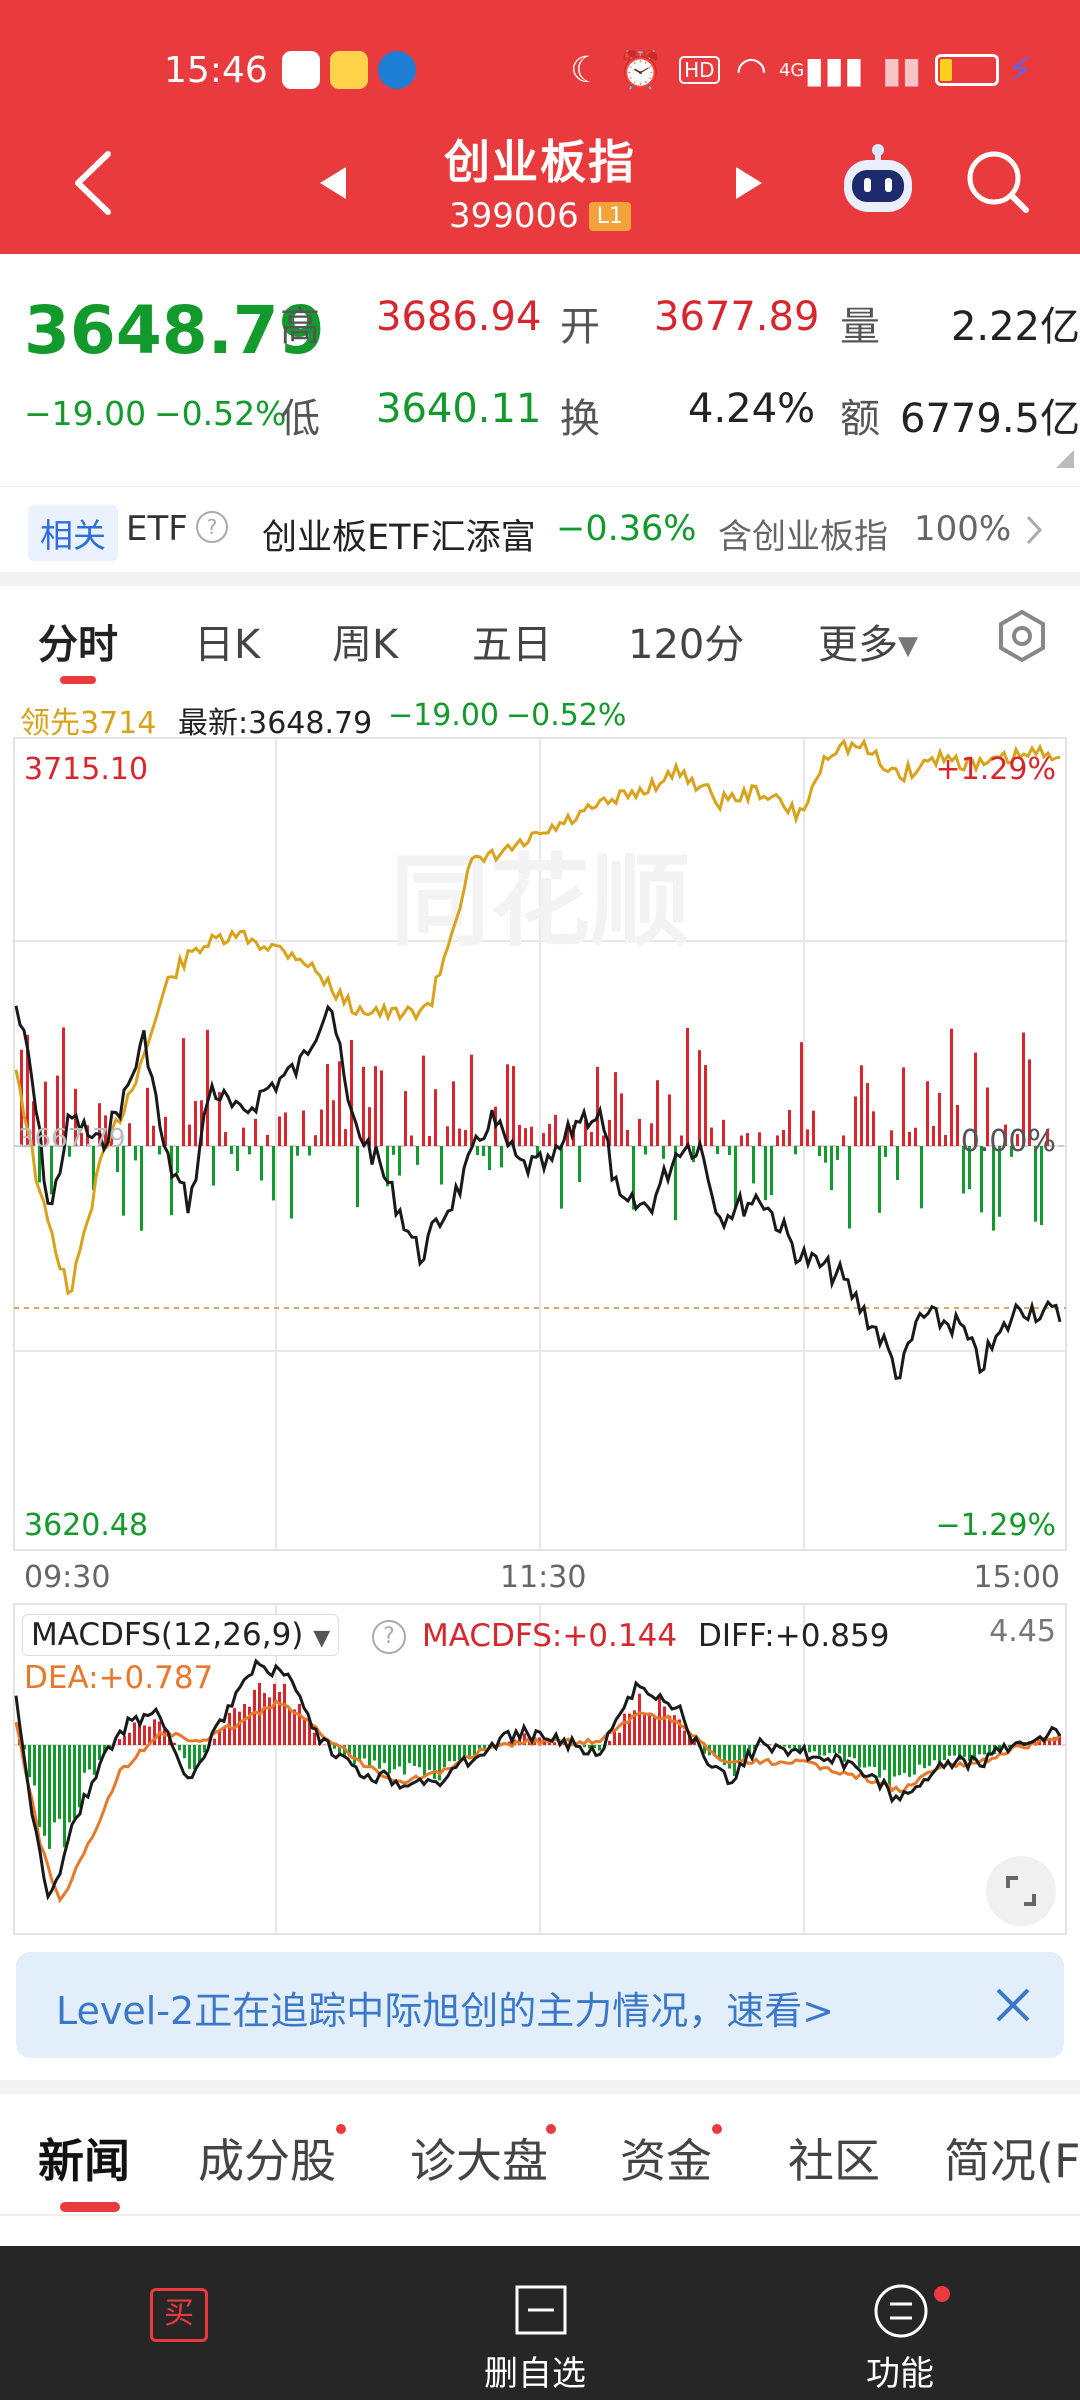 The width and height of the screenshot is (1080, 2400). I want to click on fullscreen-button, so click(1021, 1891).